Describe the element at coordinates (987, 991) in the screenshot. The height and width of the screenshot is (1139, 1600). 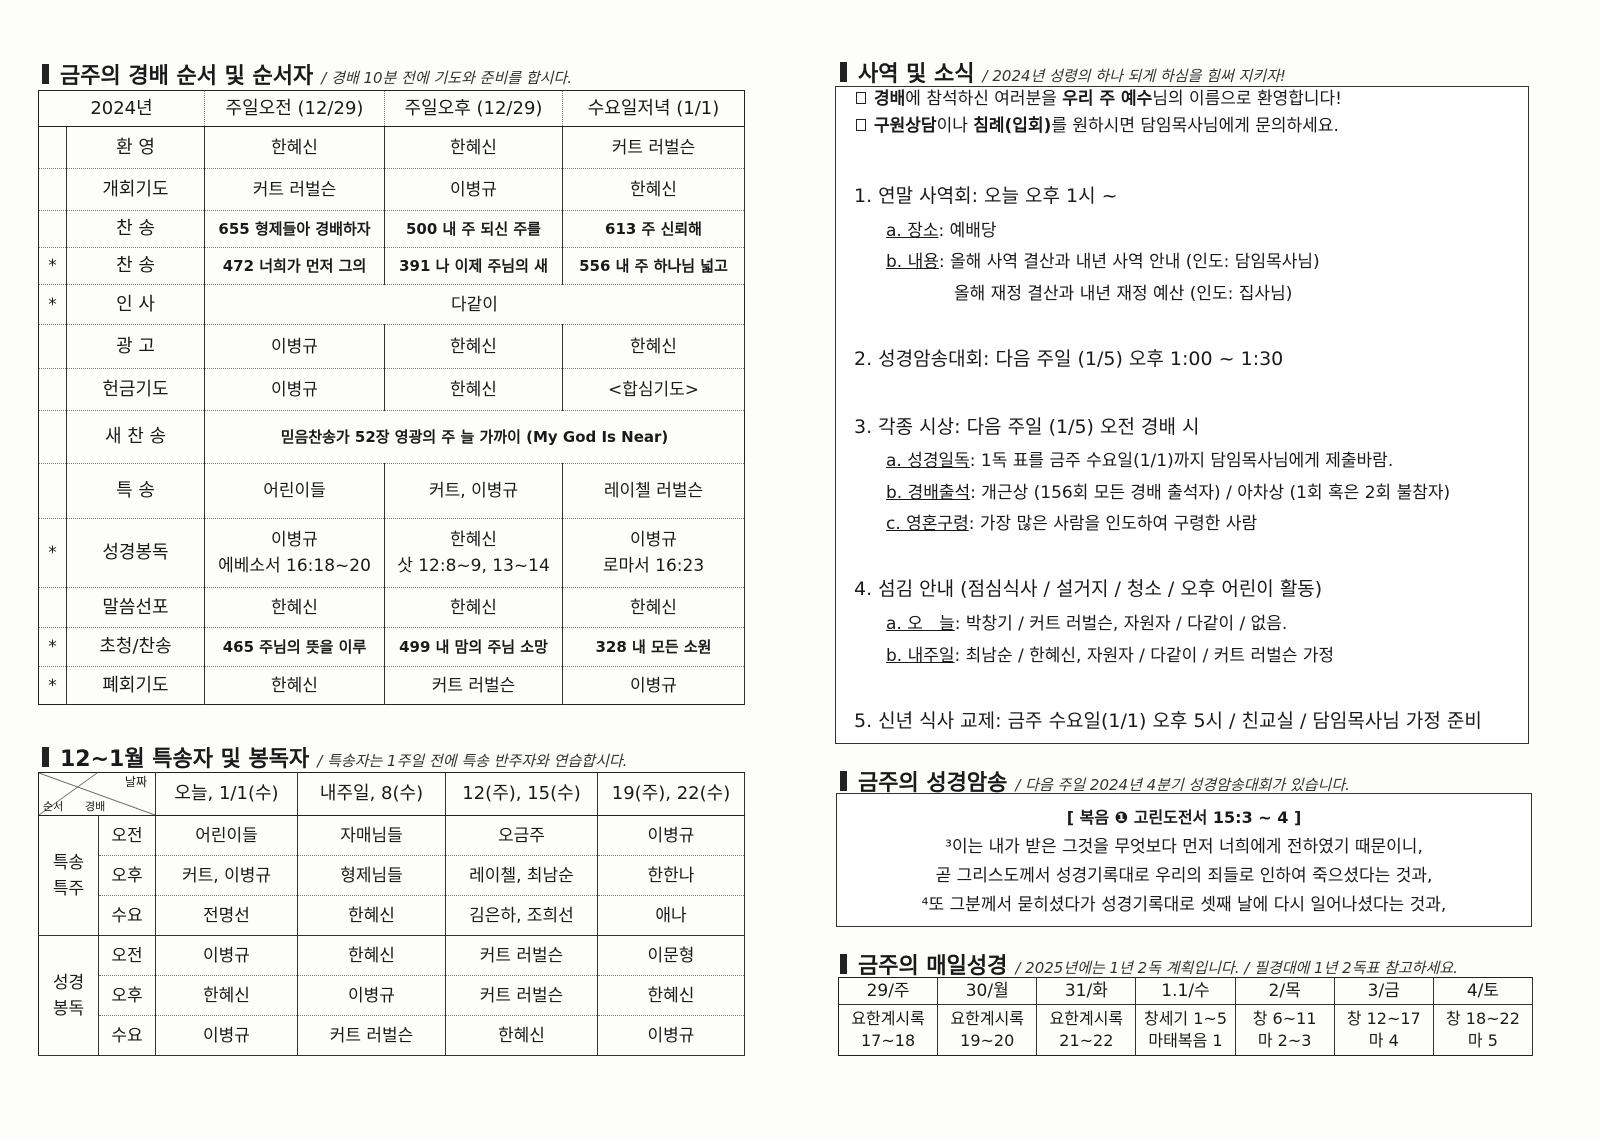
I see `day-header: 30/월` at that location.